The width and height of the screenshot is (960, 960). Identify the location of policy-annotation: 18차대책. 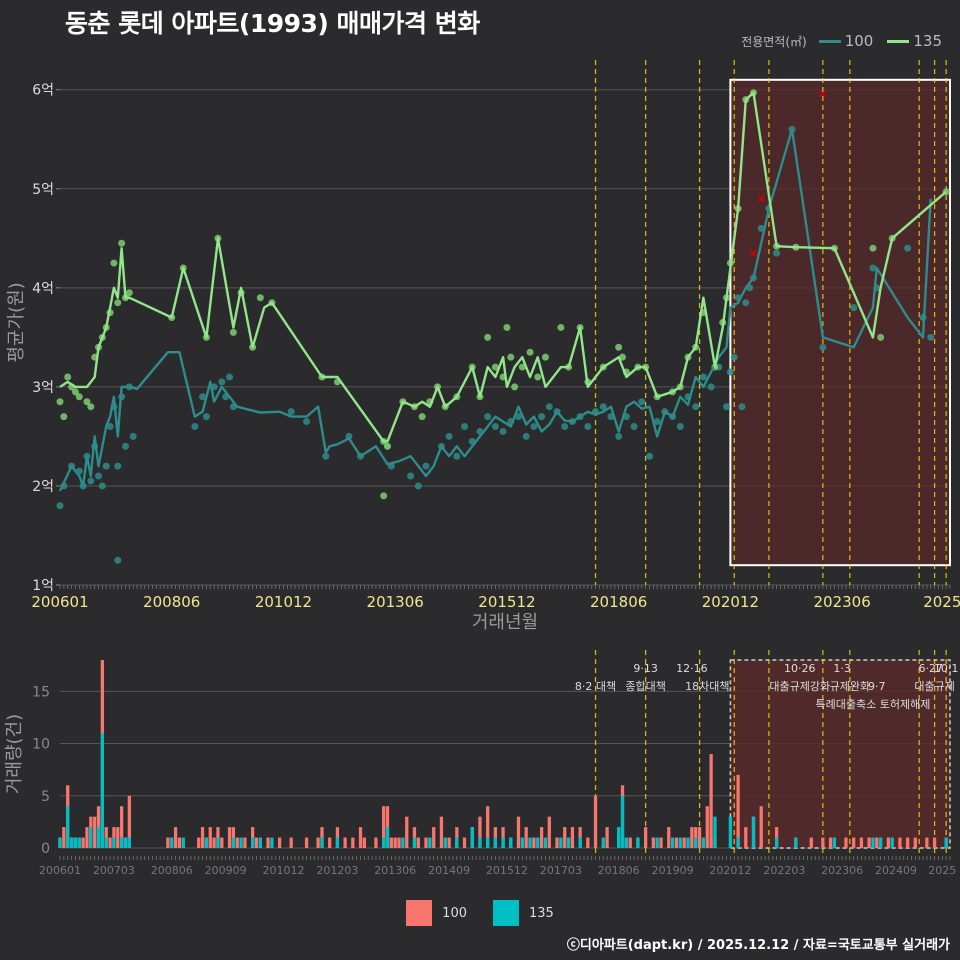
(707, 686).